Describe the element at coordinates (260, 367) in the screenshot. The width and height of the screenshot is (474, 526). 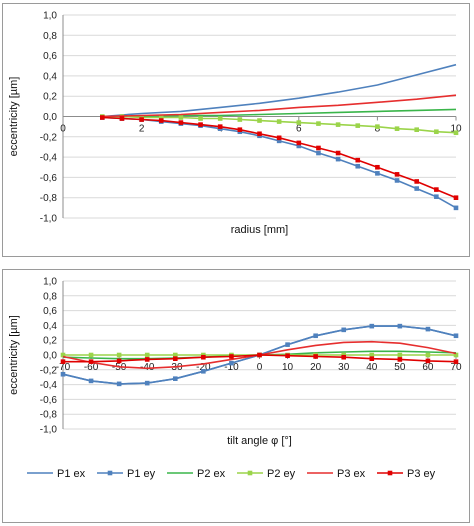
I see `x-tick-label: 0` at that location.